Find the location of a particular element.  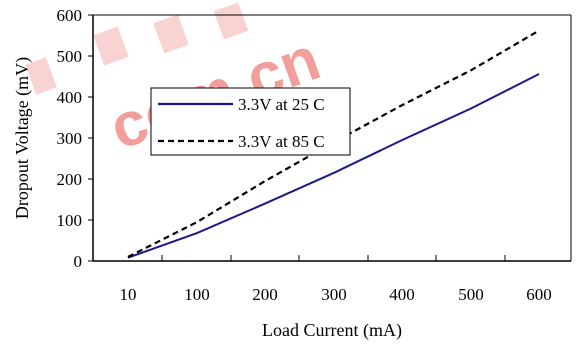

x-tick-label: 600 is located at coordinates (539, 294).